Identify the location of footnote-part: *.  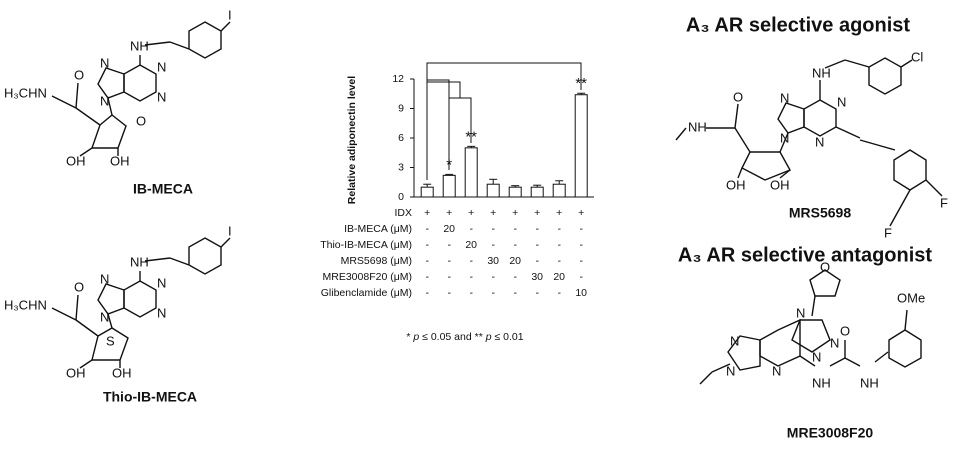
(409, 337).